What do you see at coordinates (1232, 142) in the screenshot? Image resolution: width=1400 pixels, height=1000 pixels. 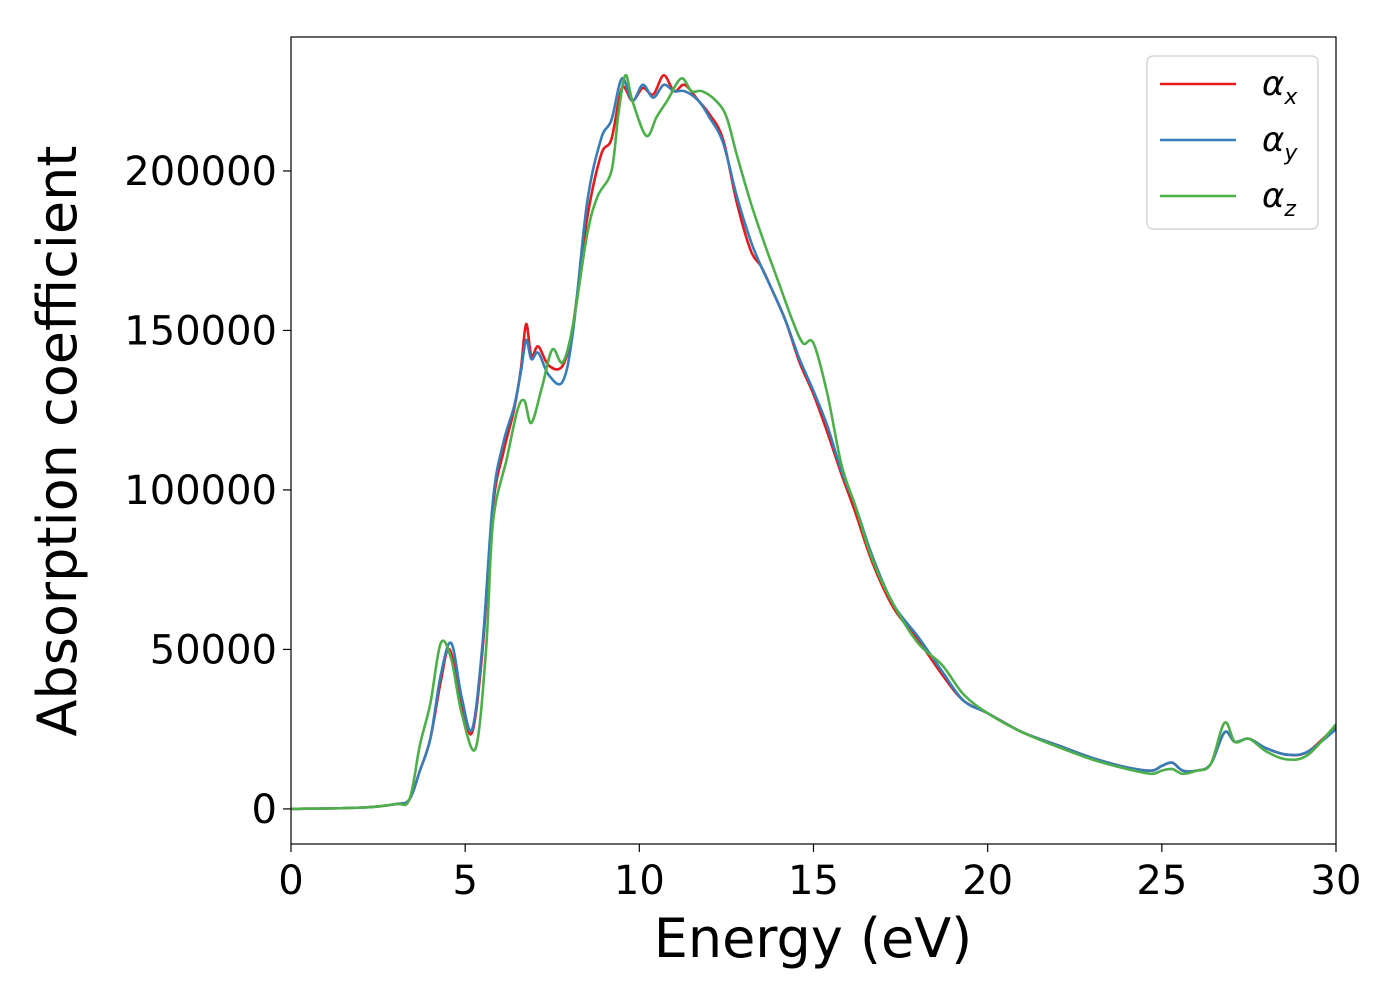 I see `legend-box` at bounding box center [1232, 142].